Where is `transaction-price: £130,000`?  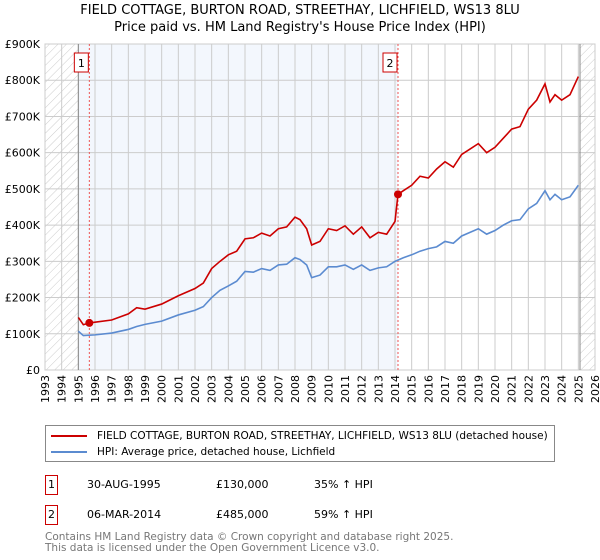 transaction-price: £130,000 is located at coordinates (242, 484).